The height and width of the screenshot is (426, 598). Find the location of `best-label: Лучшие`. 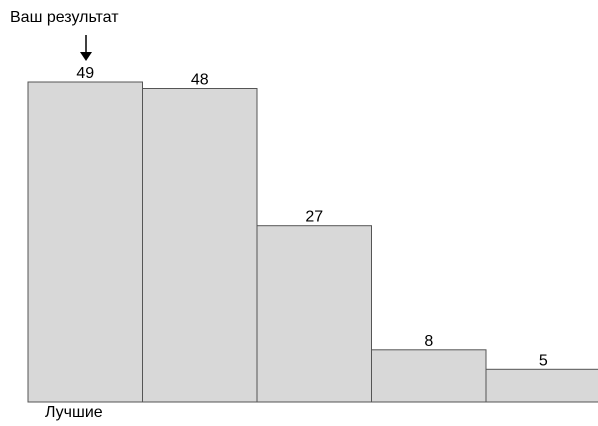

best-label: Лучшие is located at coordinates (74, 412).